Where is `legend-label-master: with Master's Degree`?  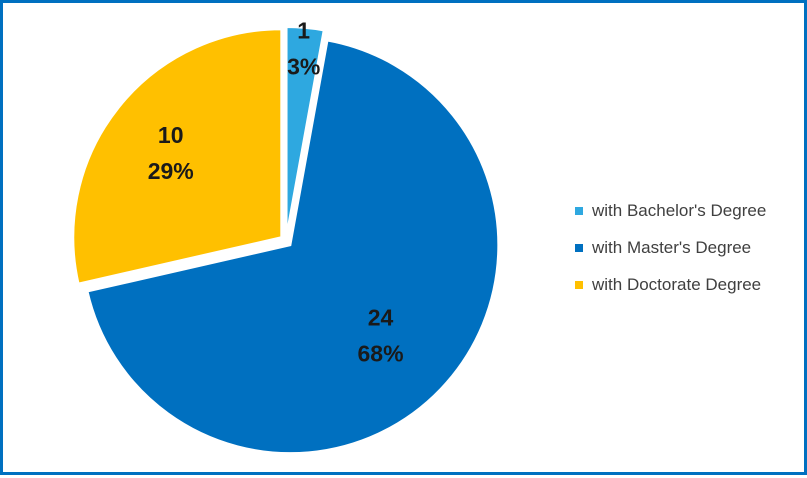 legend-label-master: with Master's Degree is located at coordinates (672, 247).